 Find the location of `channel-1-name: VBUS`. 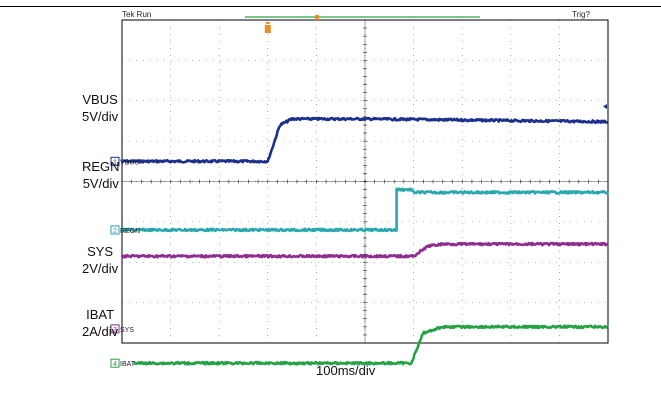

channel-1-name: VBUS is located at coordinates (129, 162).